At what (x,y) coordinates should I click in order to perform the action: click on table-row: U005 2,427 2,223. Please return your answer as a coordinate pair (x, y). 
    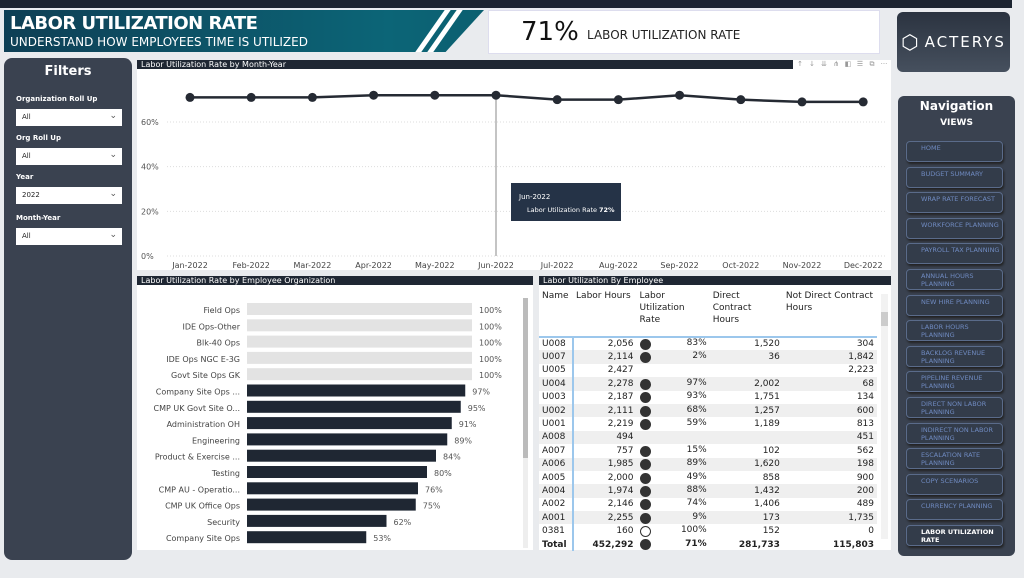
    Looking at the image, I should click on (708, 370).